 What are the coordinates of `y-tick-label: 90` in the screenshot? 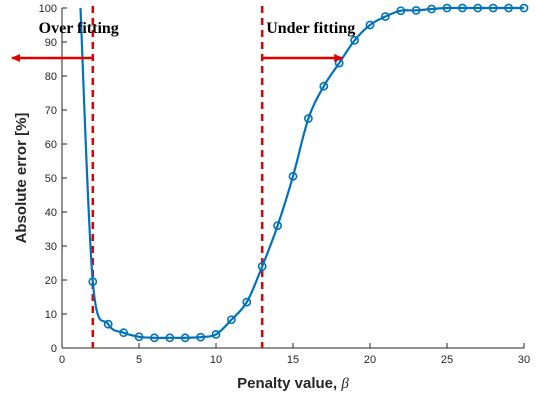 It's located at (51, 43).